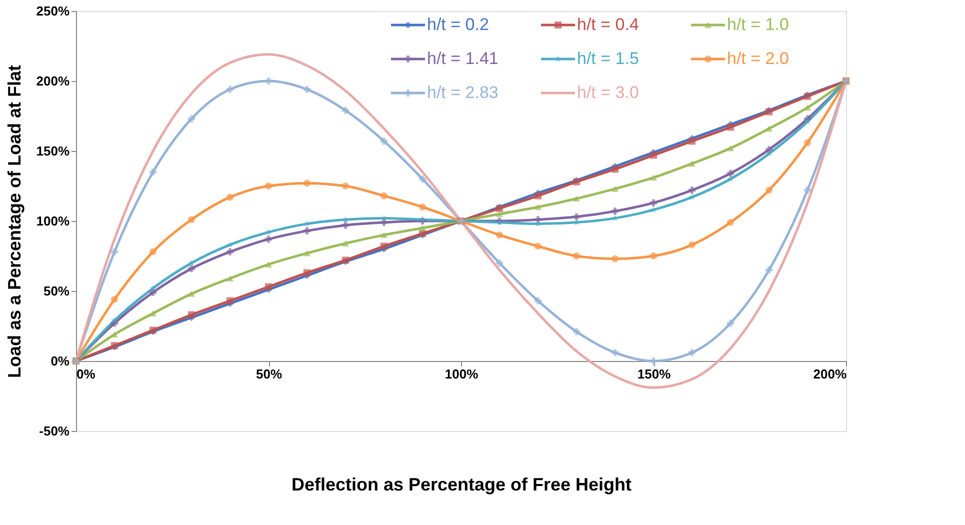 The image size is (965, 525). I want to click on y-axis-title: Load as a Percentage of Load at Flat, so click(14, 221).